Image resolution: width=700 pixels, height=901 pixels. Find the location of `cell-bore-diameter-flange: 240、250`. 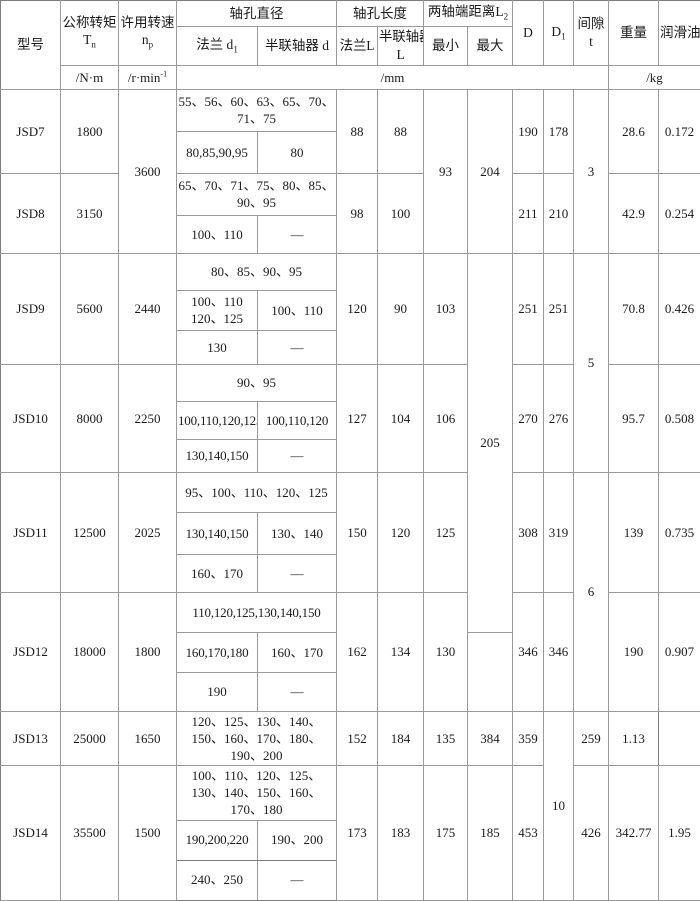

cell-bore-diameter-flange: 240、250 is located at coordinates (217, 880).